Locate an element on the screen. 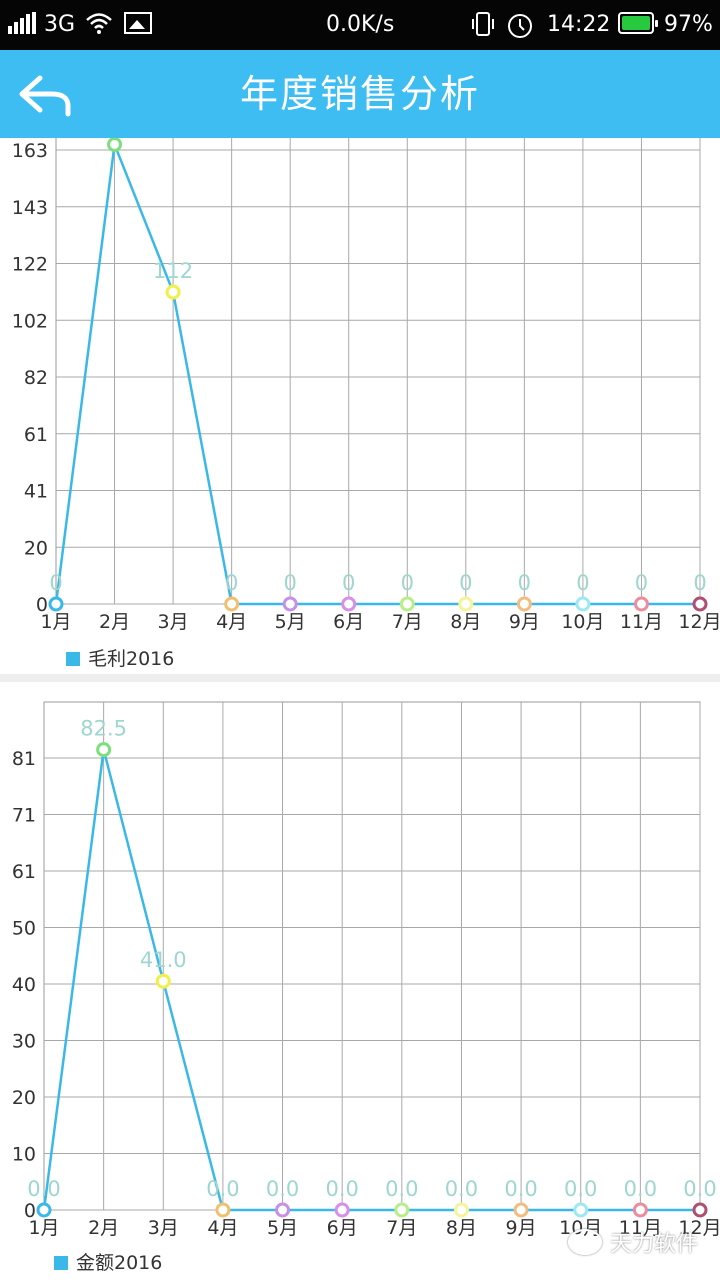 This screenshot has height=1280, width=720. network-speed: 0.0K/s is located at coordinates (360, 24).